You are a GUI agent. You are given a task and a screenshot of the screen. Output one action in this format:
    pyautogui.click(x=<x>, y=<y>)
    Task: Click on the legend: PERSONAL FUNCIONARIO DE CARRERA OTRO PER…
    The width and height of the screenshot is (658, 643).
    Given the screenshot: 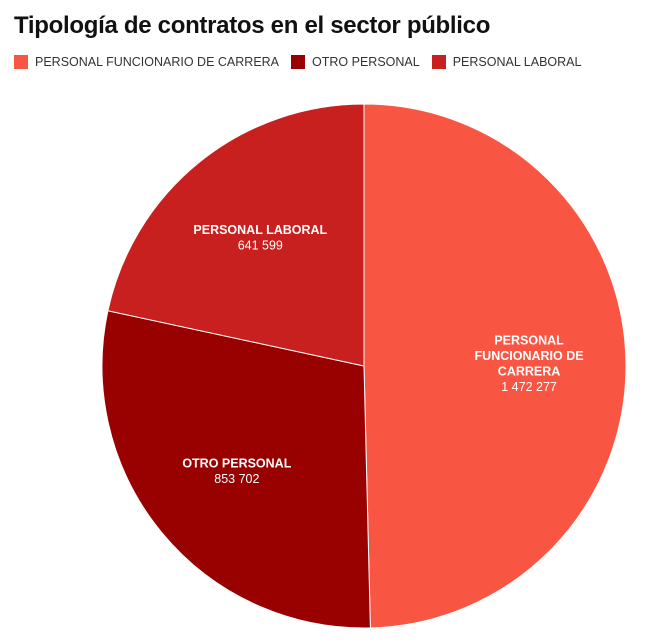 What is the action you would take?
    pyautogui.click(x=297, y=62)
    